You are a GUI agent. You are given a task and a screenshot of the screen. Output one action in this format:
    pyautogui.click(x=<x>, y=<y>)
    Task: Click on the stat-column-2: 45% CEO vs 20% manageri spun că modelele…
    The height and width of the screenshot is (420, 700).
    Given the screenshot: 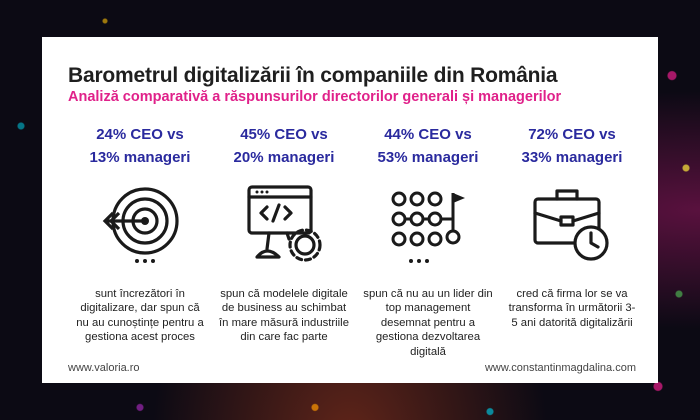 What is the action you would take?
    pyautogui.click(x=284, y=234)
    